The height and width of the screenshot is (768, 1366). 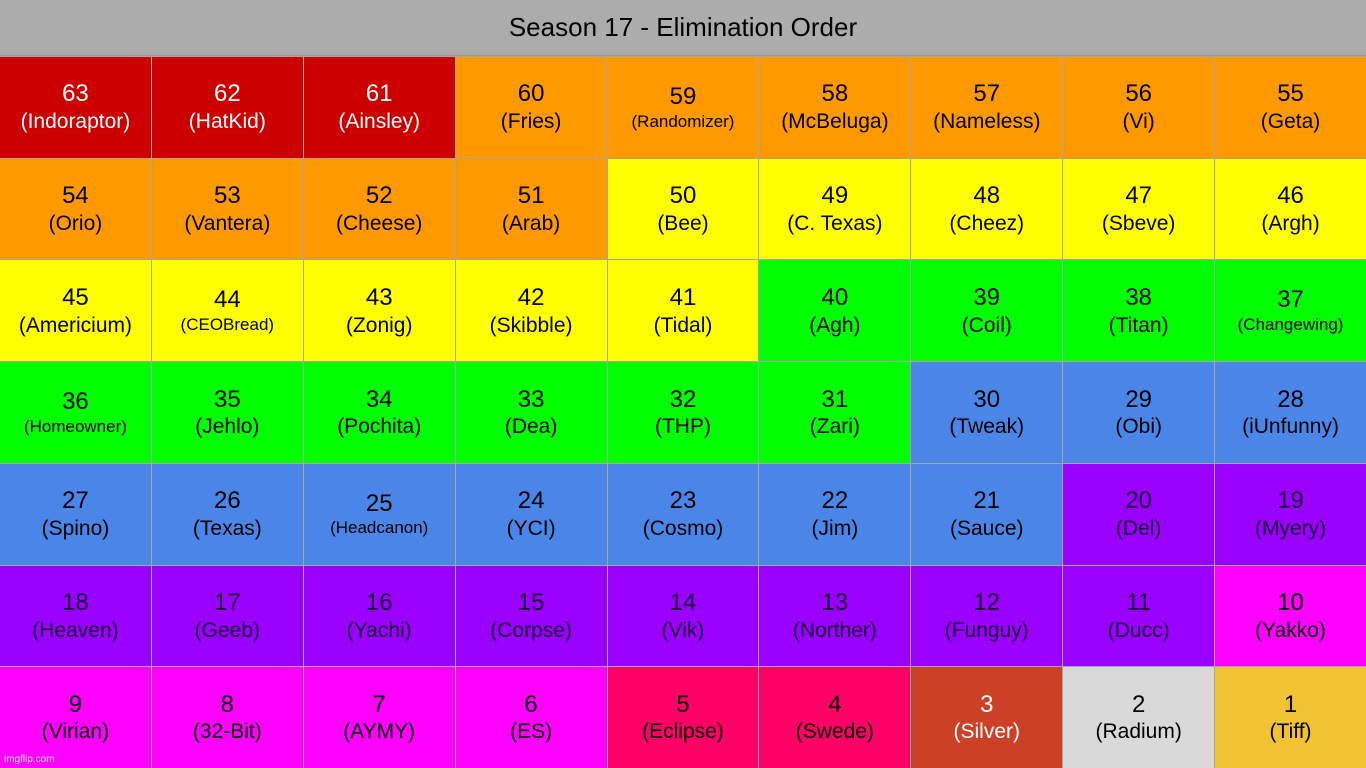 I want to click on contestant-cell: 23 (Cosmo), so click(x=683, y=514).